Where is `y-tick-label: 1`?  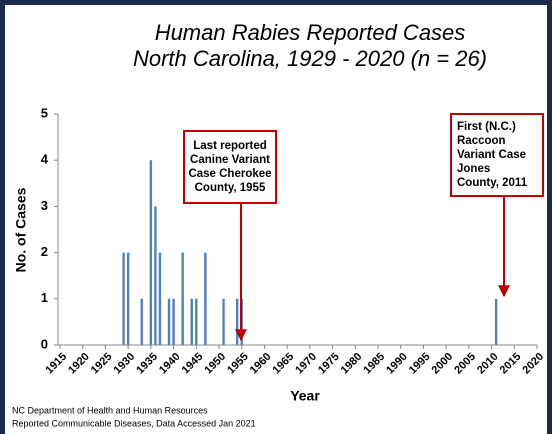 y-tick-label: 1 is located at coordinates (44, 297).